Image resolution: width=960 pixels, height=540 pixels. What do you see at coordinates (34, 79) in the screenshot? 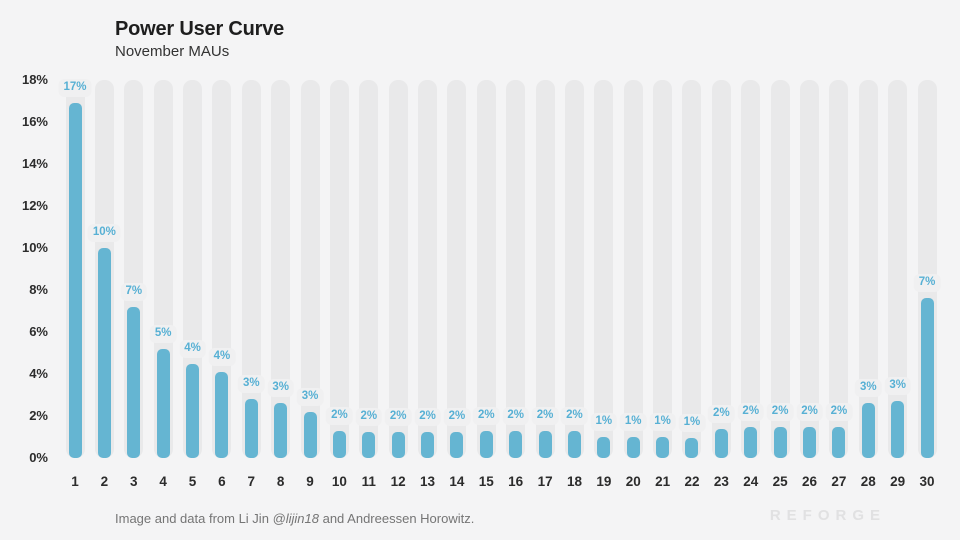
I see `y-axis-tick-label: 18%` at bounding box center [34, 79].